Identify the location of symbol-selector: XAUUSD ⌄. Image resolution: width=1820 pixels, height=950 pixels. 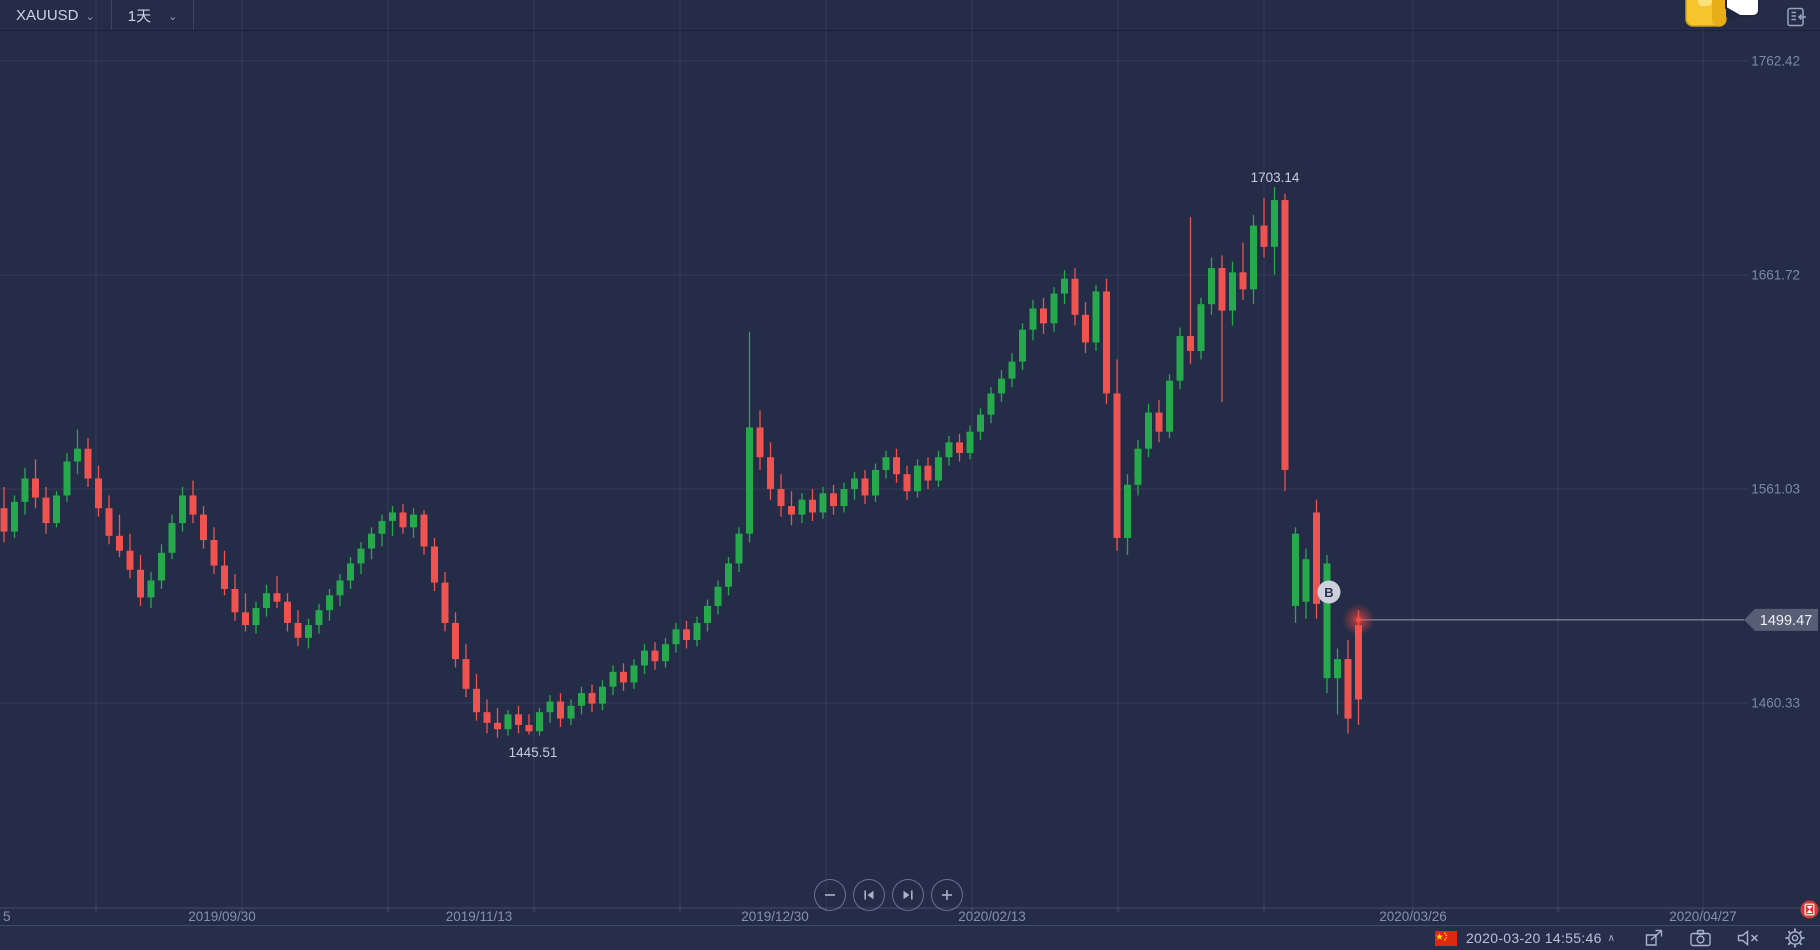
(55, 15).